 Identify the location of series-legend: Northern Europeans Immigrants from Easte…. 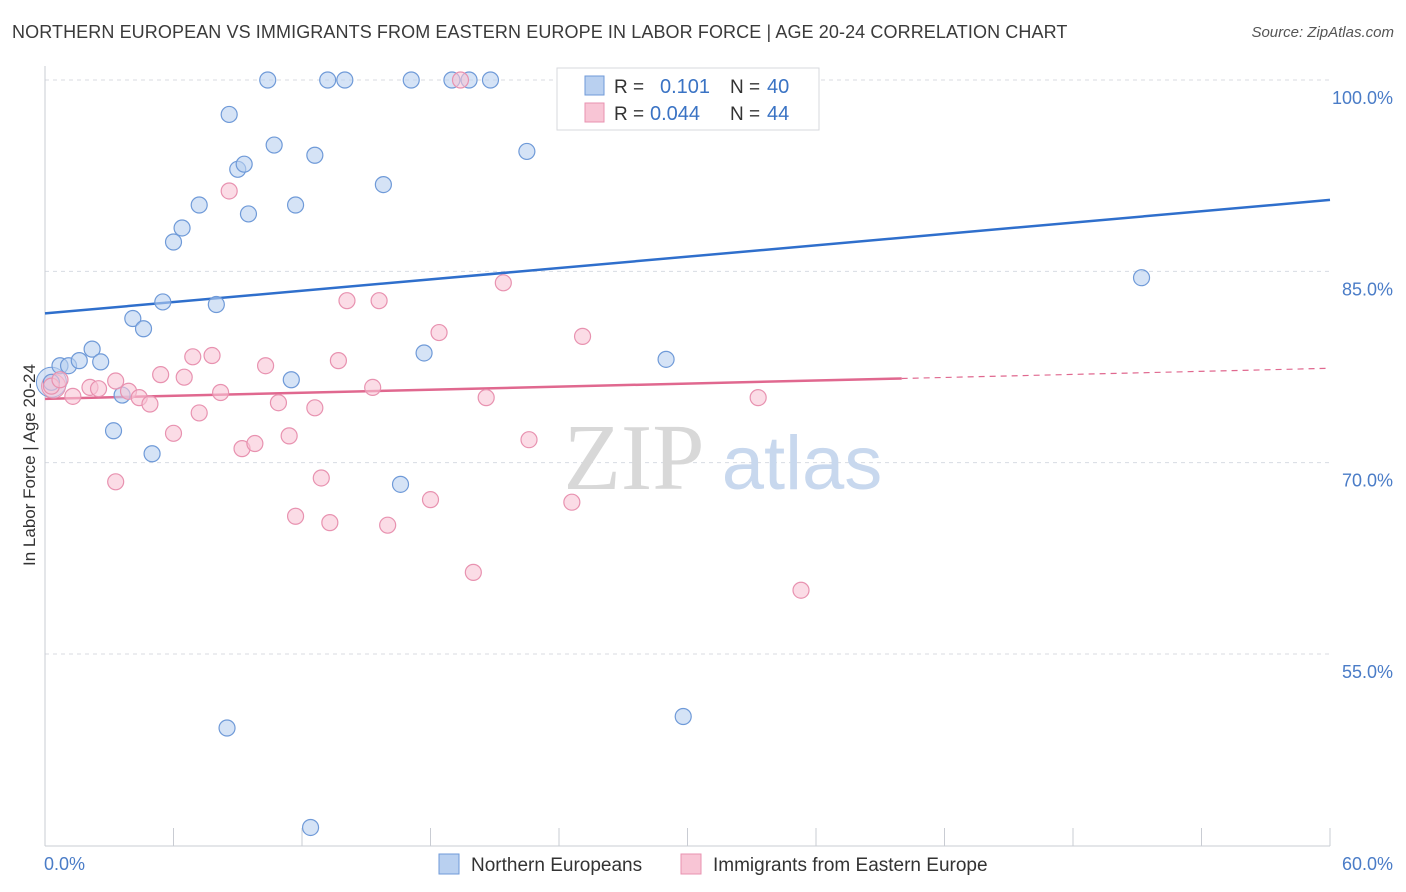
(713, 864).